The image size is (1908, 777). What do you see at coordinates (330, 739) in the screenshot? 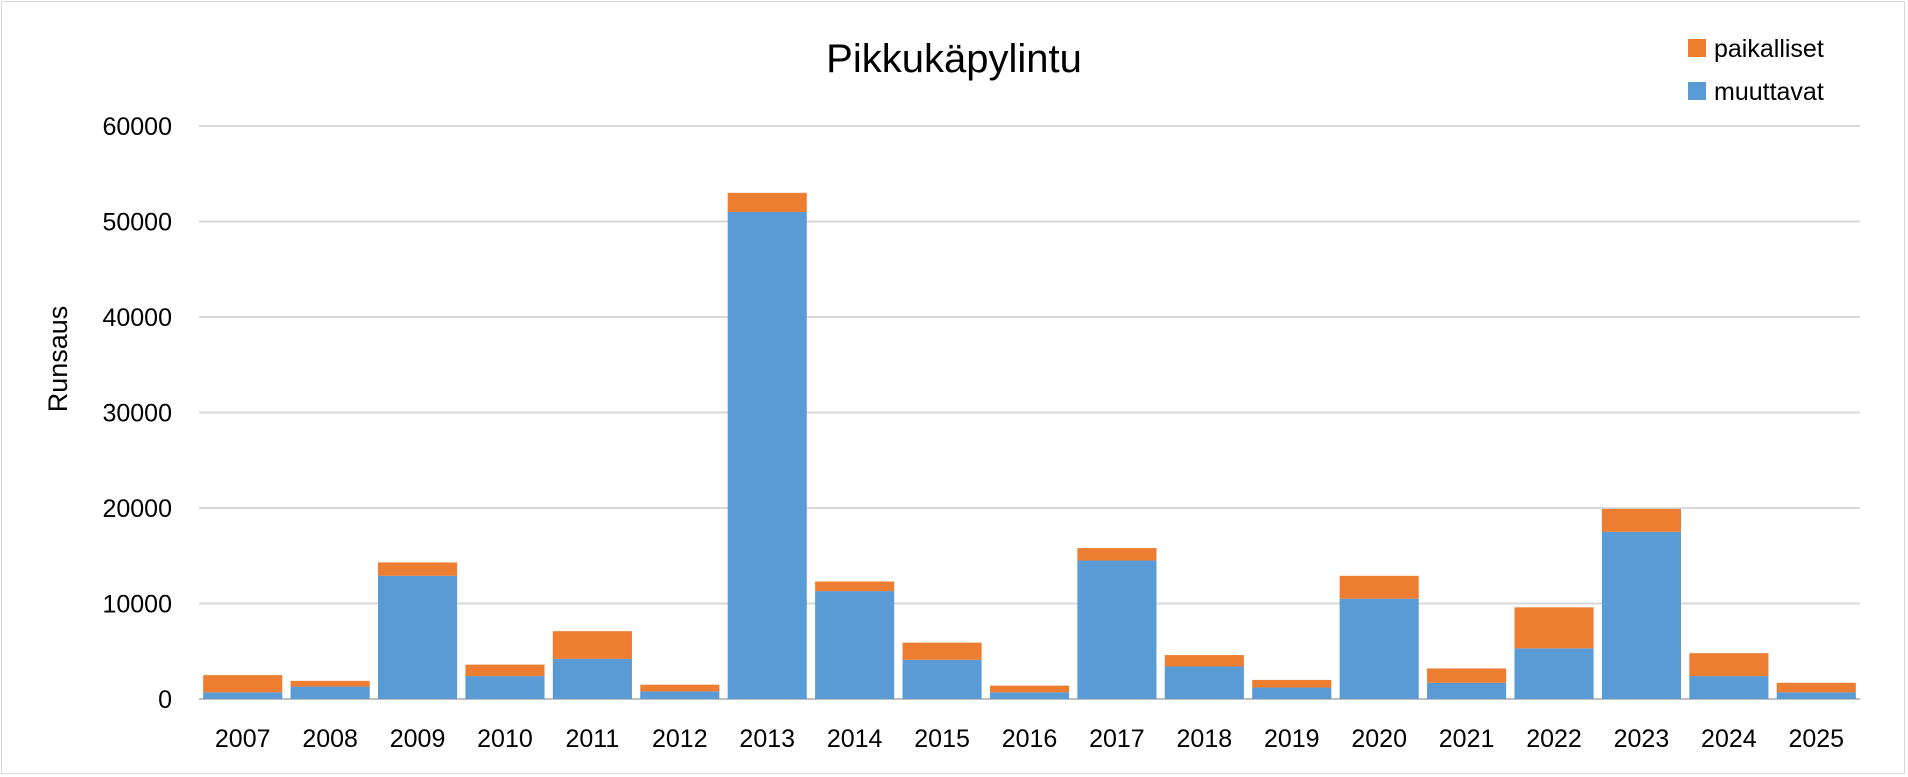
I see `x-tick-label: 2008` at bounding box center [330, 739].